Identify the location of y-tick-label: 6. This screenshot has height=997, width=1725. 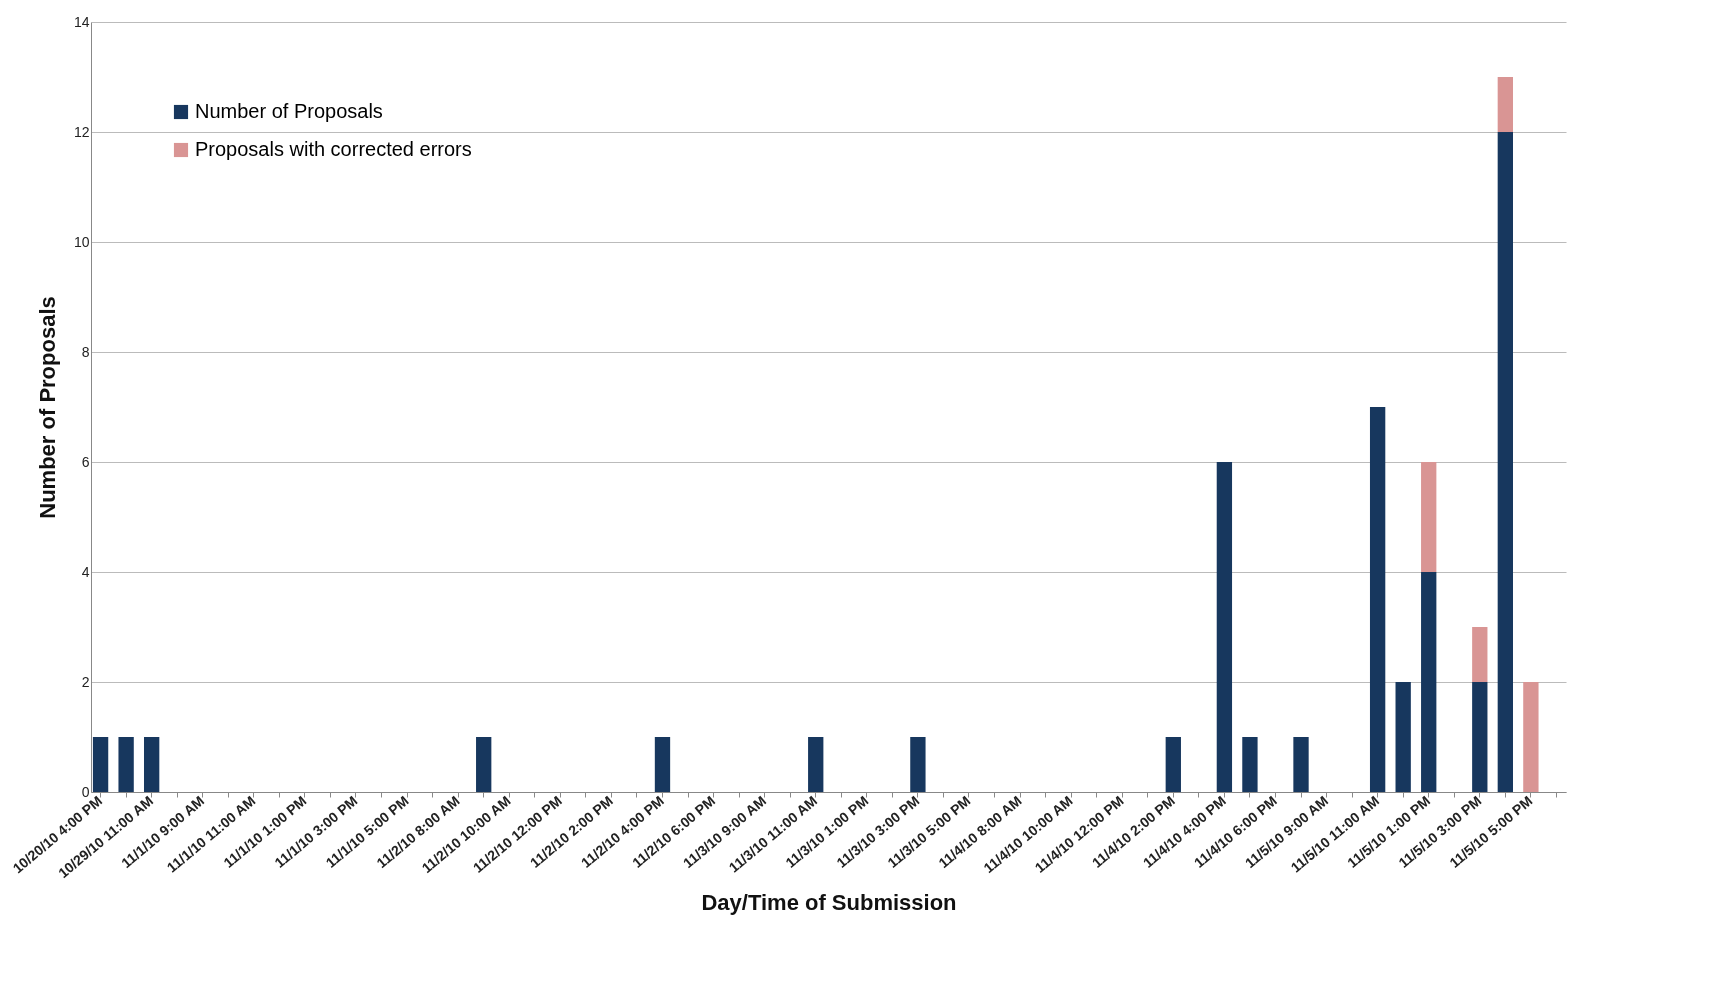
(85, 461).